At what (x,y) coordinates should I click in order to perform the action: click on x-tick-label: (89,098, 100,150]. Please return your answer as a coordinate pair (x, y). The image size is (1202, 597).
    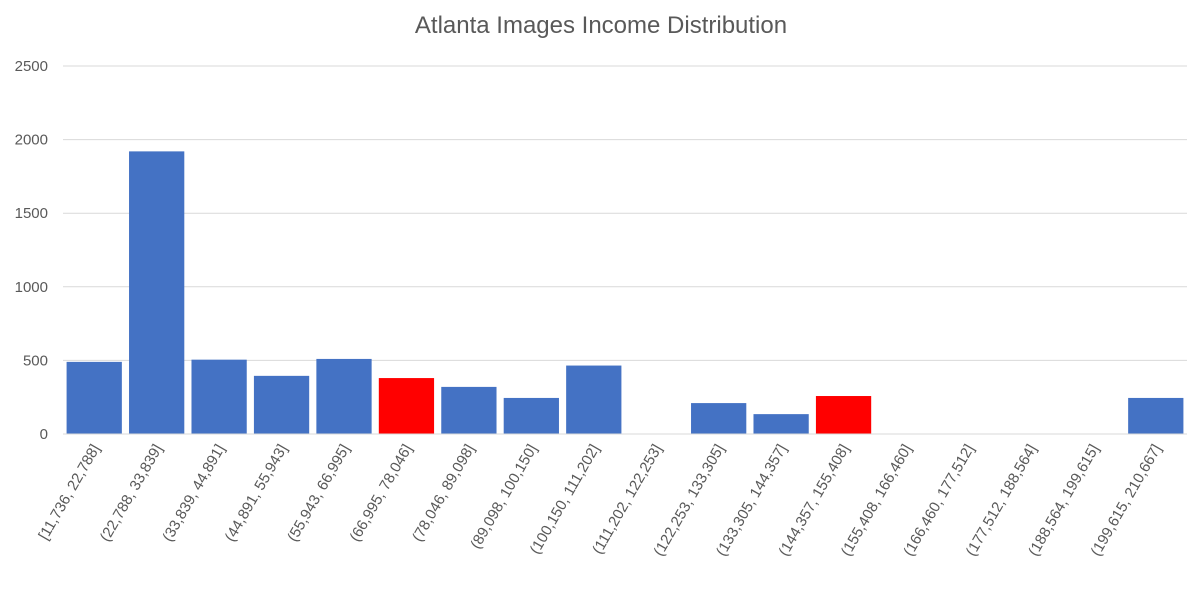
    Looking at the image, I should click on (504, 497).